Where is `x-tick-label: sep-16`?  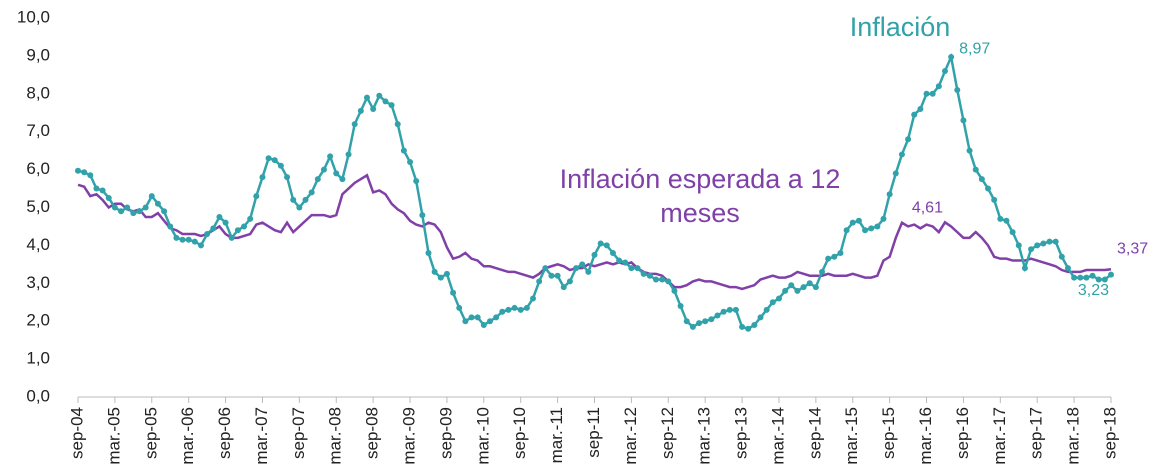 x-tick-label: sep-16 is located at coordinates (962, 433).